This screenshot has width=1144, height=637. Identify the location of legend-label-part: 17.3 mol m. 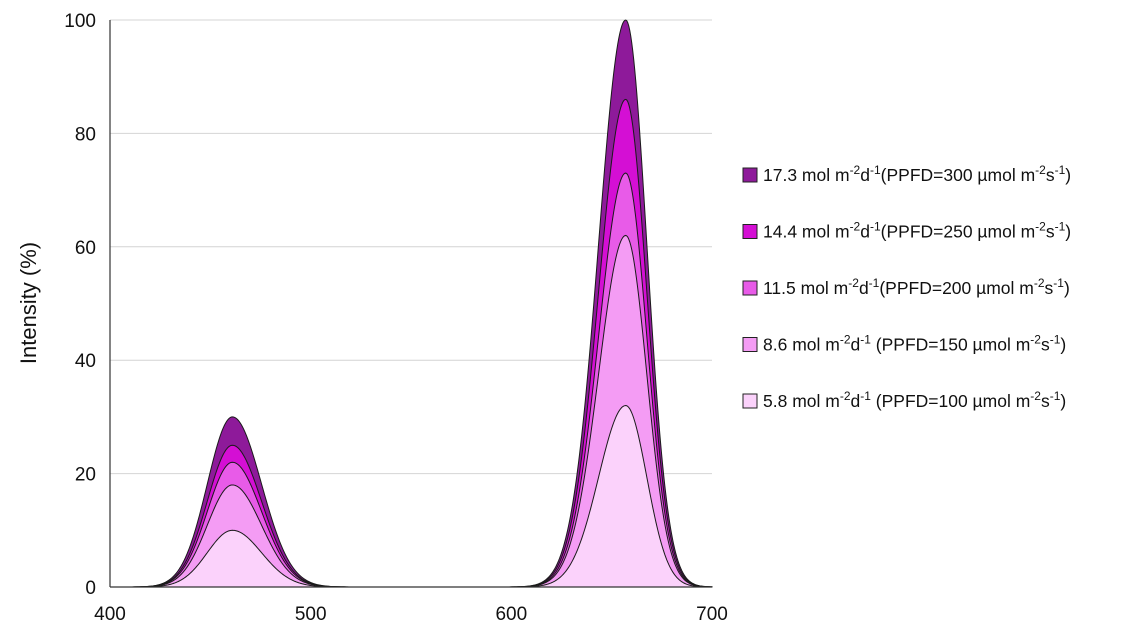
(806, 175).